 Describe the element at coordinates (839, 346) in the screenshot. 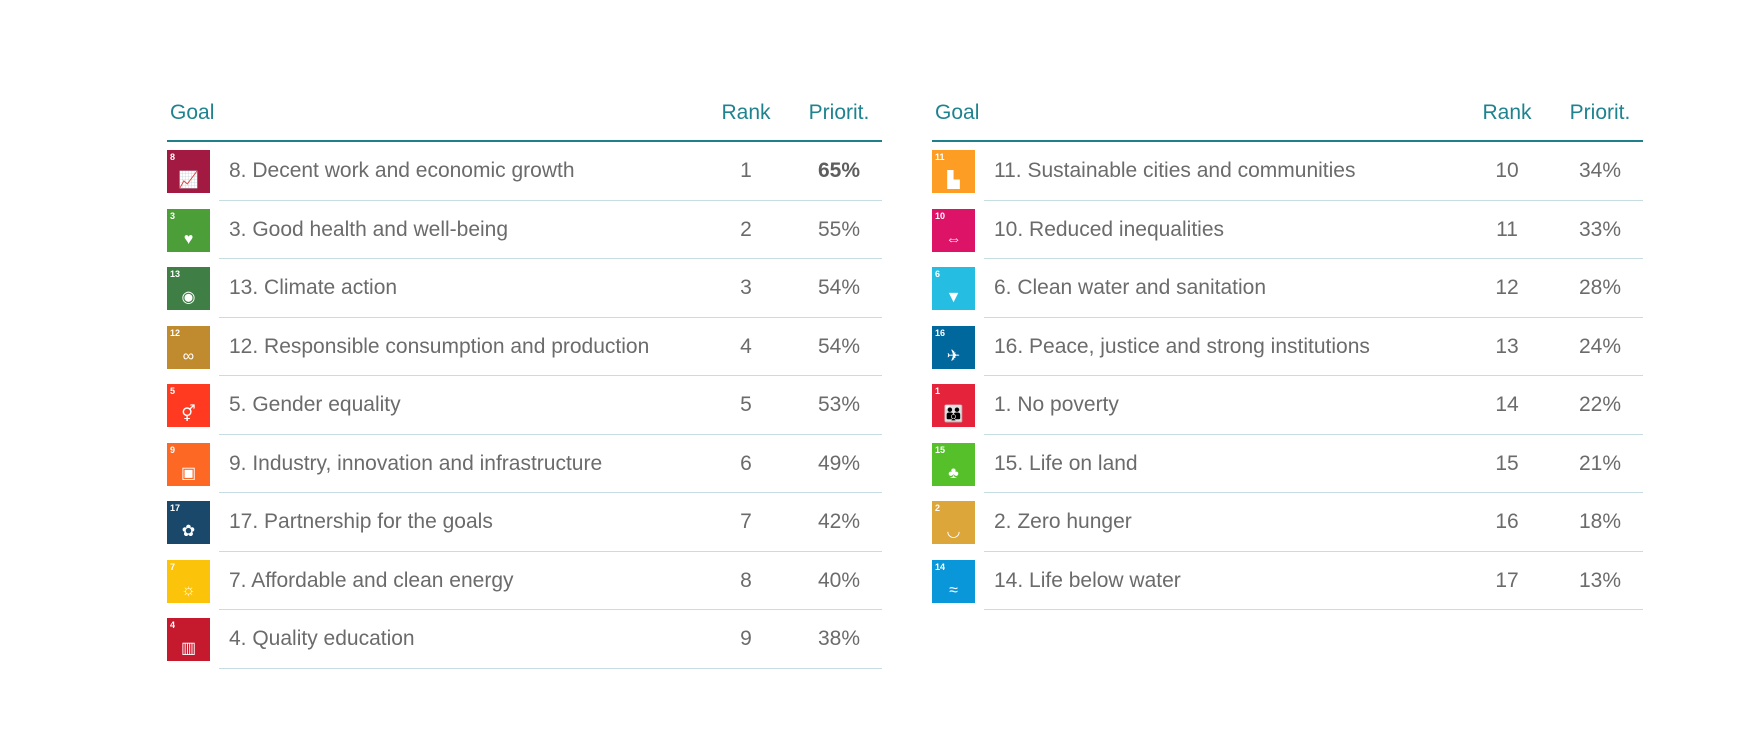

I see `goal-priority: 54%` at that location.